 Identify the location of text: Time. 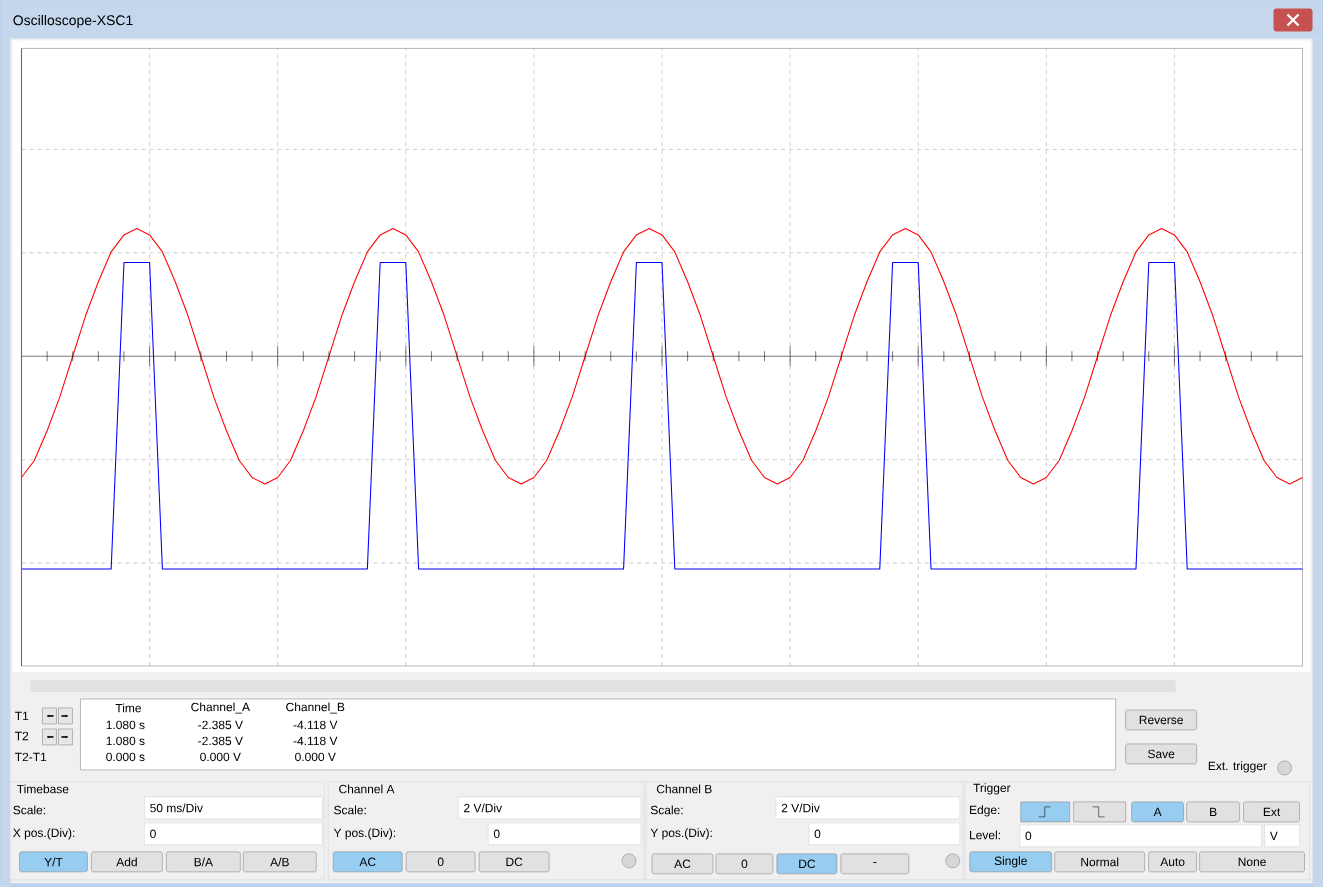
(128, 708).